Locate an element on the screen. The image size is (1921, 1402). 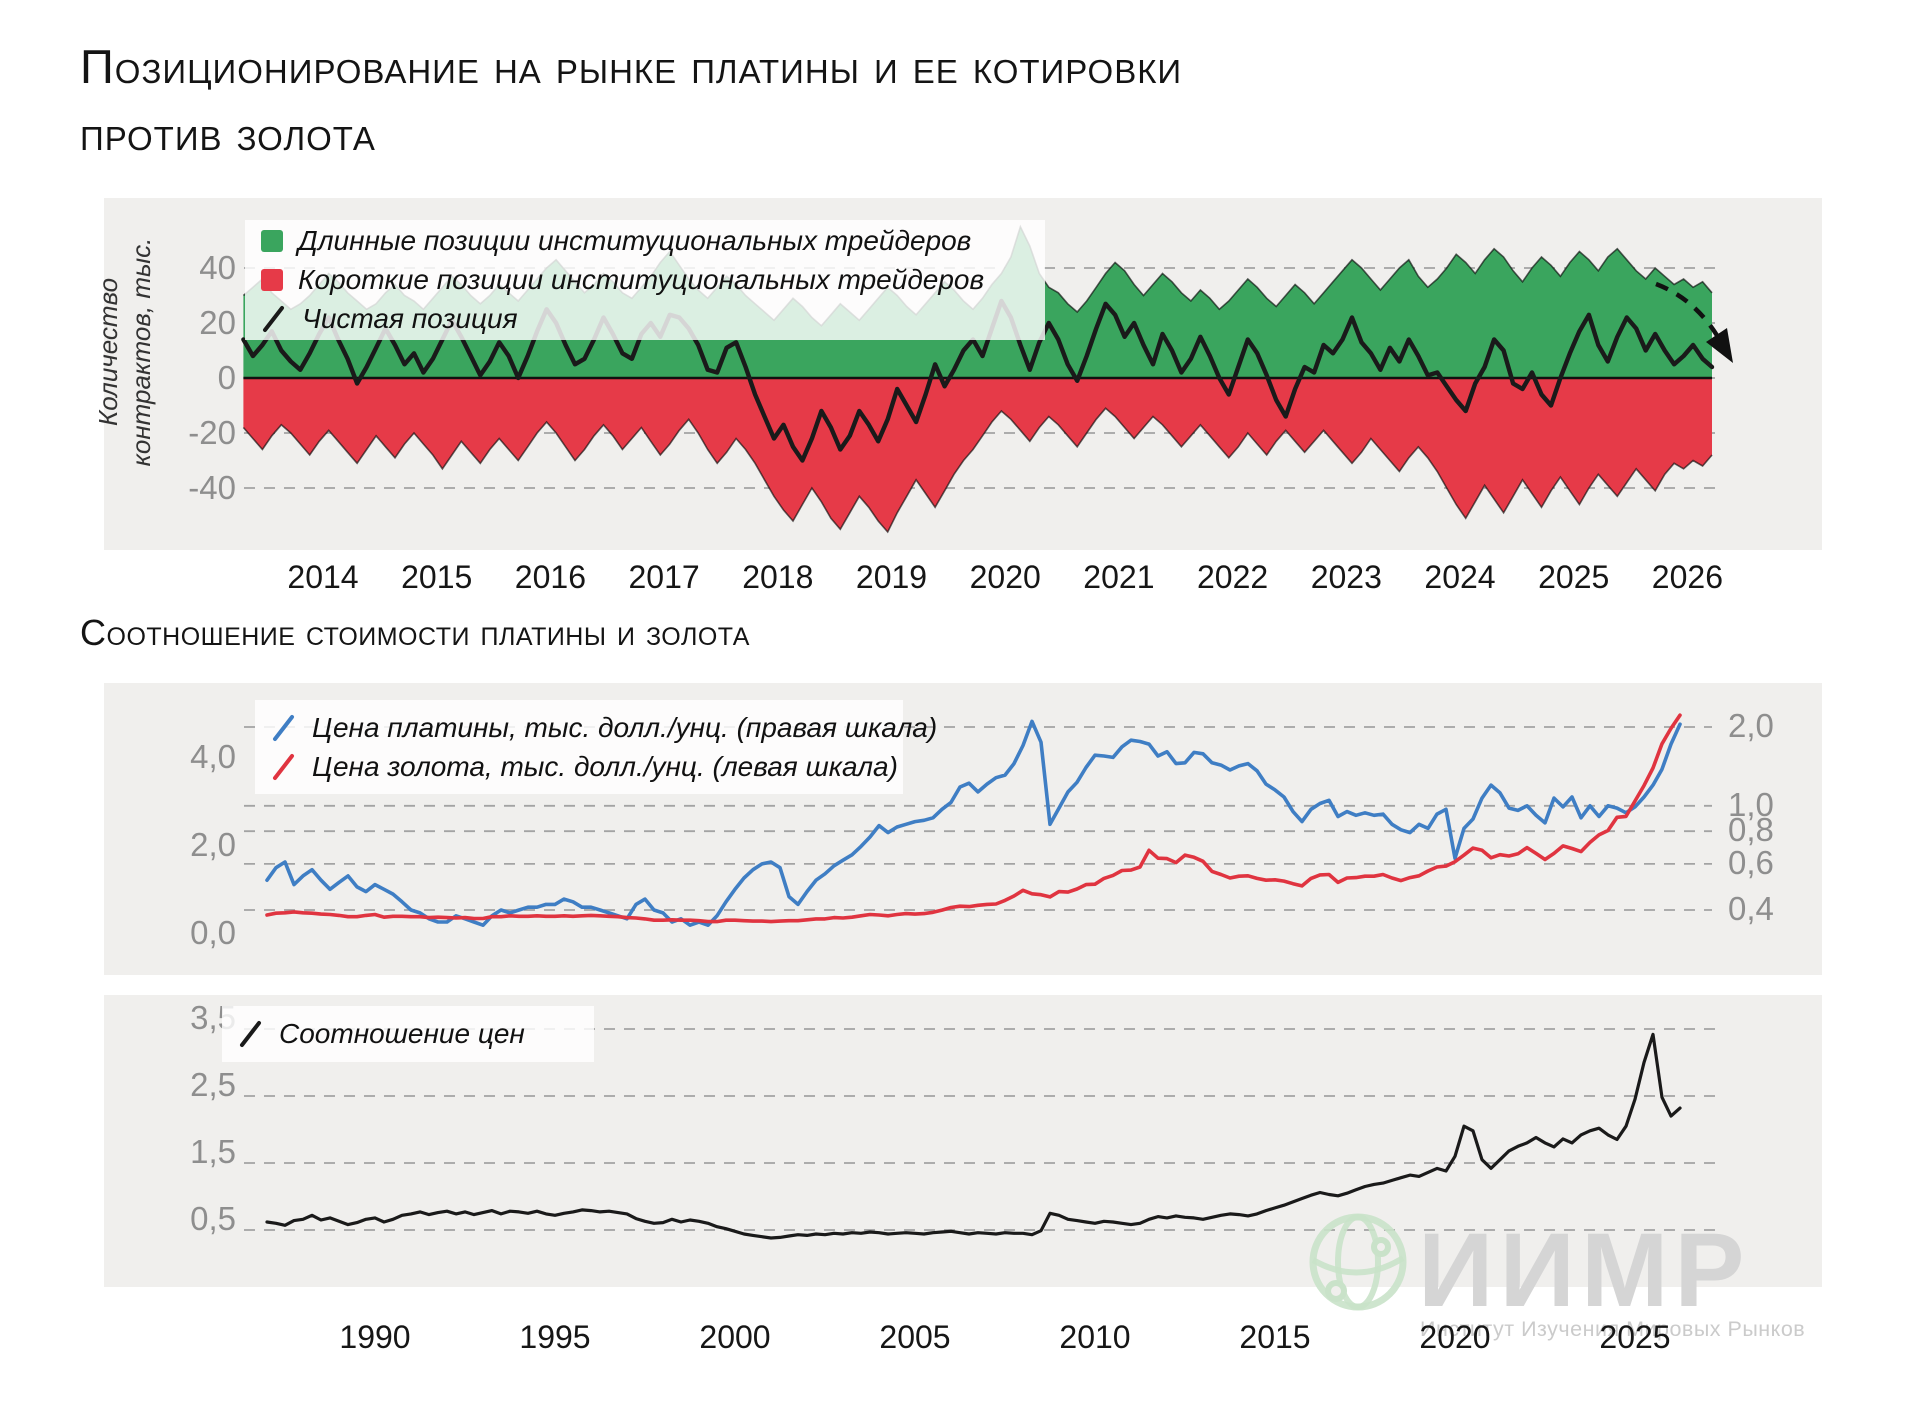
svg-text: 0,8 is located at coordinates (1751, 829).